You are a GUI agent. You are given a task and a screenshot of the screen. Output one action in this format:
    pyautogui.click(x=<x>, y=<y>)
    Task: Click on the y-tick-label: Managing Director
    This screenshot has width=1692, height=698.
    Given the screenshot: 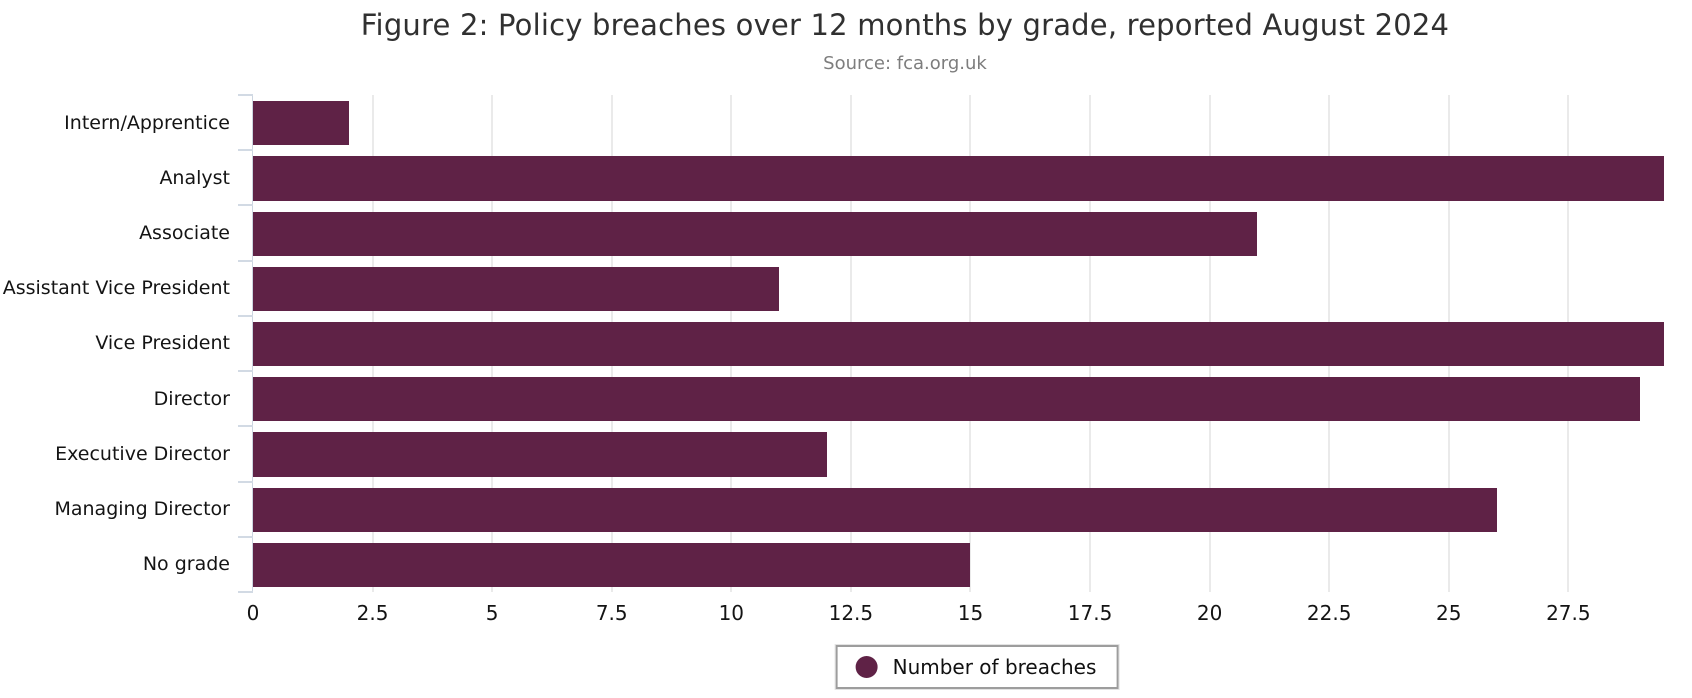 What is the action you would take?
    pyautogui.click(x=142, y=509)
    